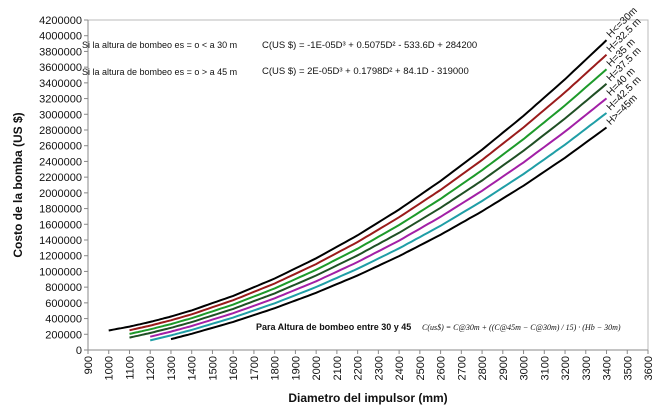 The image size is (660, 415). What do you see at coordinates (60, 21) in the screenshot?
I see `y-tick-label: 4200000` at bounding box center [60, 21].